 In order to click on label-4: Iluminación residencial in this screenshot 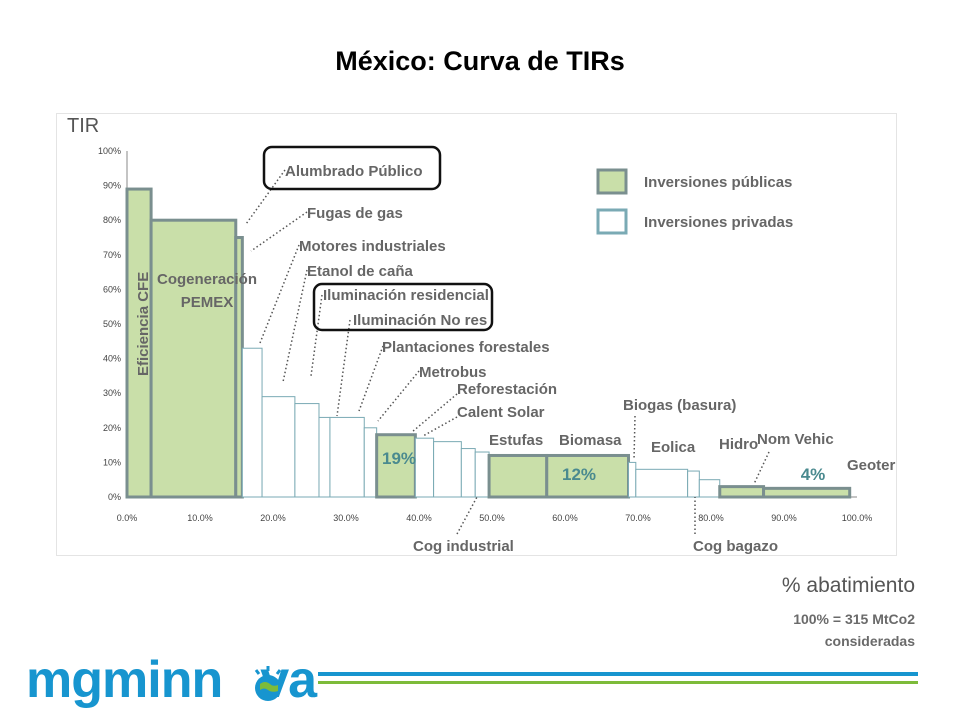, I will do `click(406, 295)`.